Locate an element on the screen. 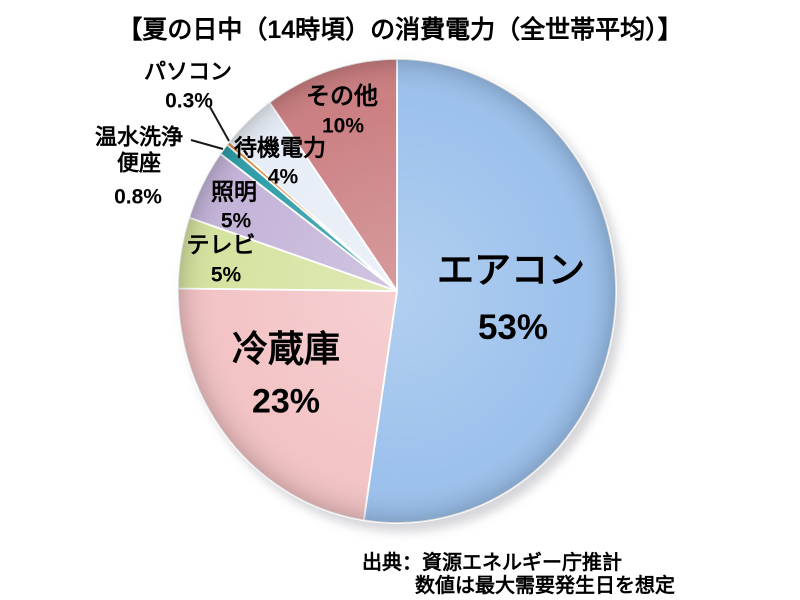 This screenshot has width=800, height=600. source-note-line1: 出典：資源エネルギー庁推計 is located at coordinates (492, 563).